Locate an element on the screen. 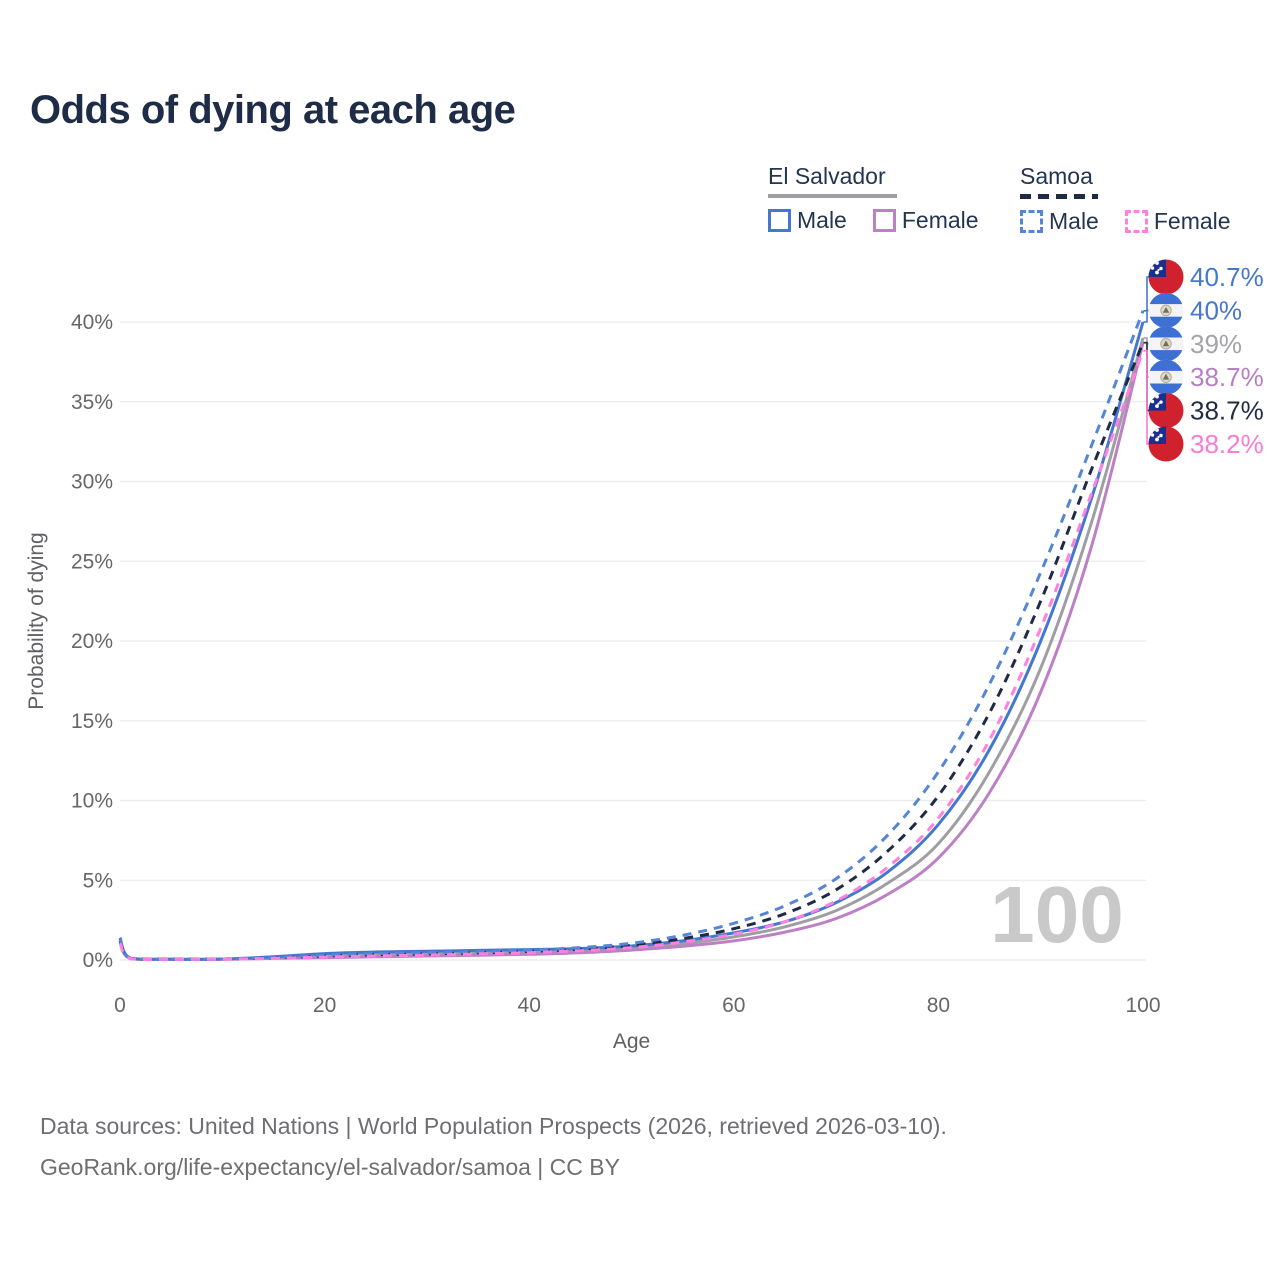  y-tick-label-5: 5% is located at coordinates (98, 880).